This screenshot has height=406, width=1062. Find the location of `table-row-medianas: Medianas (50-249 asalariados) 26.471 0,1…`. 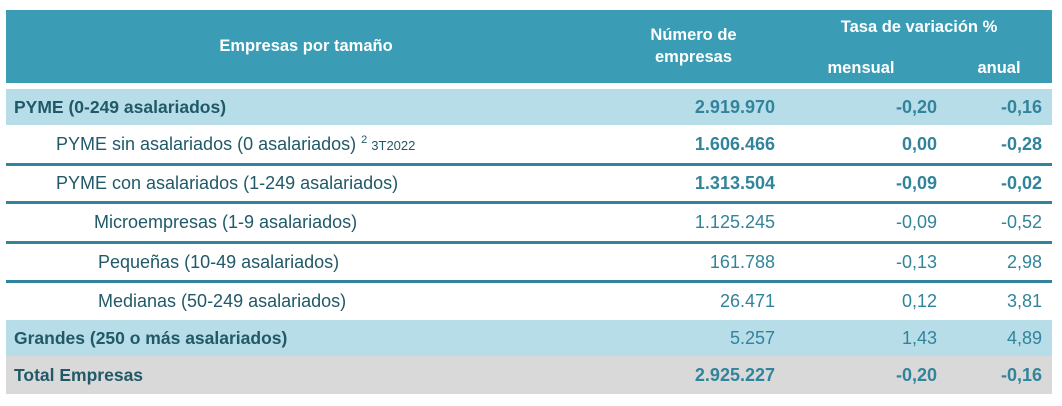

table-row-medianas: Medianas (50-249 asalariados) 26.471 0,1… is located at coordinates (529, 301).